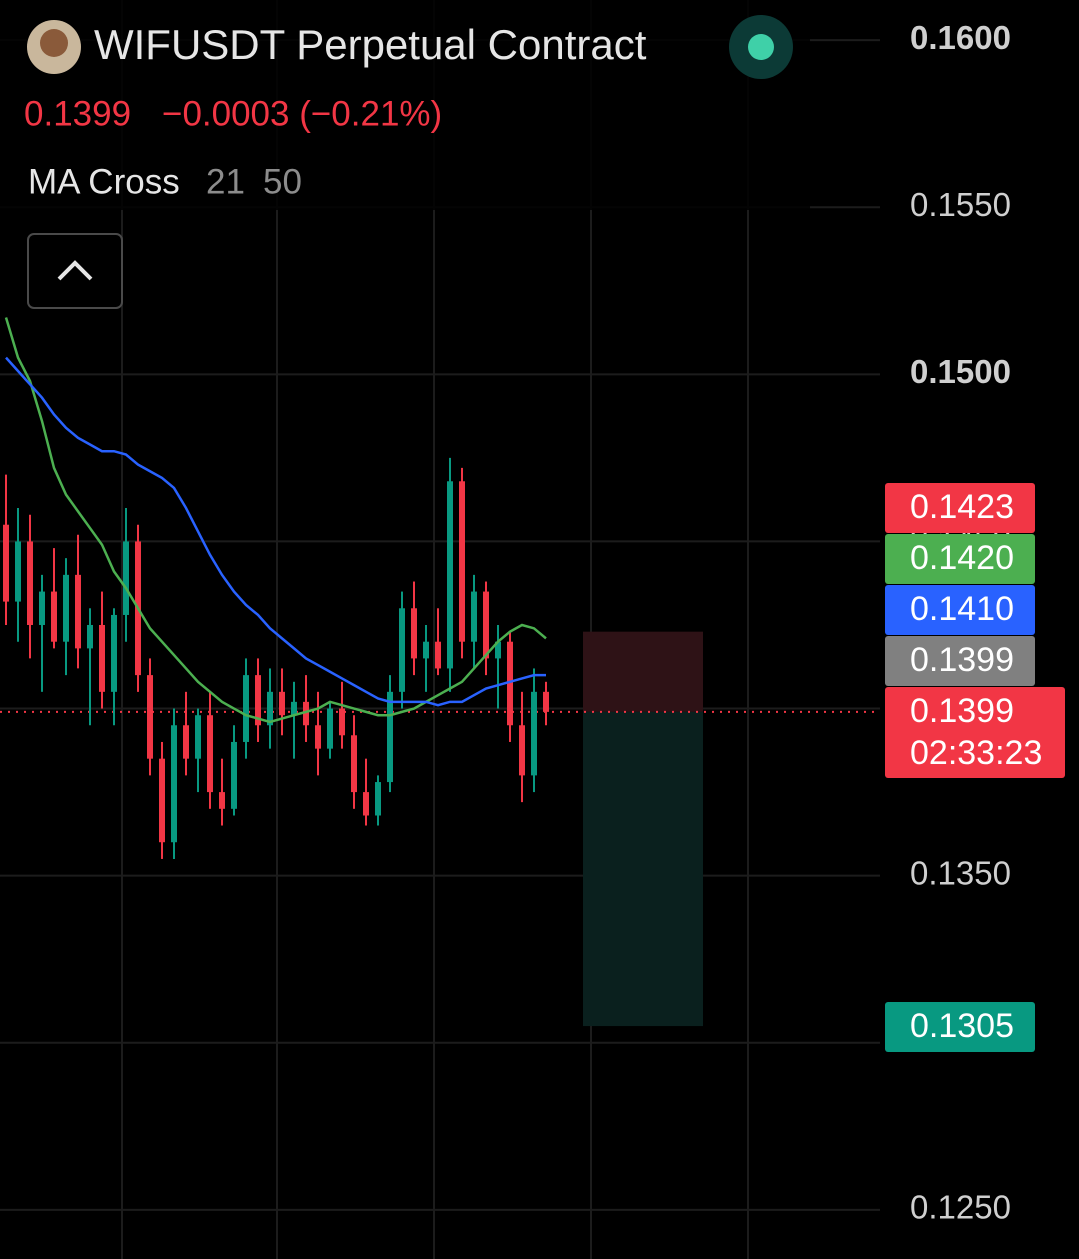  I want to click on coin-icon-face, so click(54, 43).